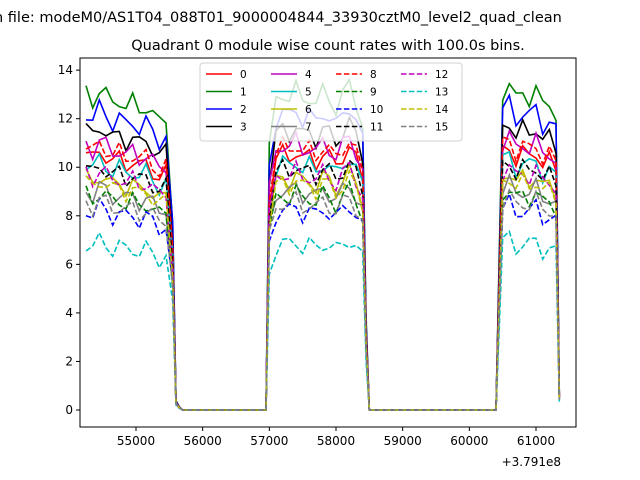  I want to click on x-tick-label: 59000, so click(403, 441).